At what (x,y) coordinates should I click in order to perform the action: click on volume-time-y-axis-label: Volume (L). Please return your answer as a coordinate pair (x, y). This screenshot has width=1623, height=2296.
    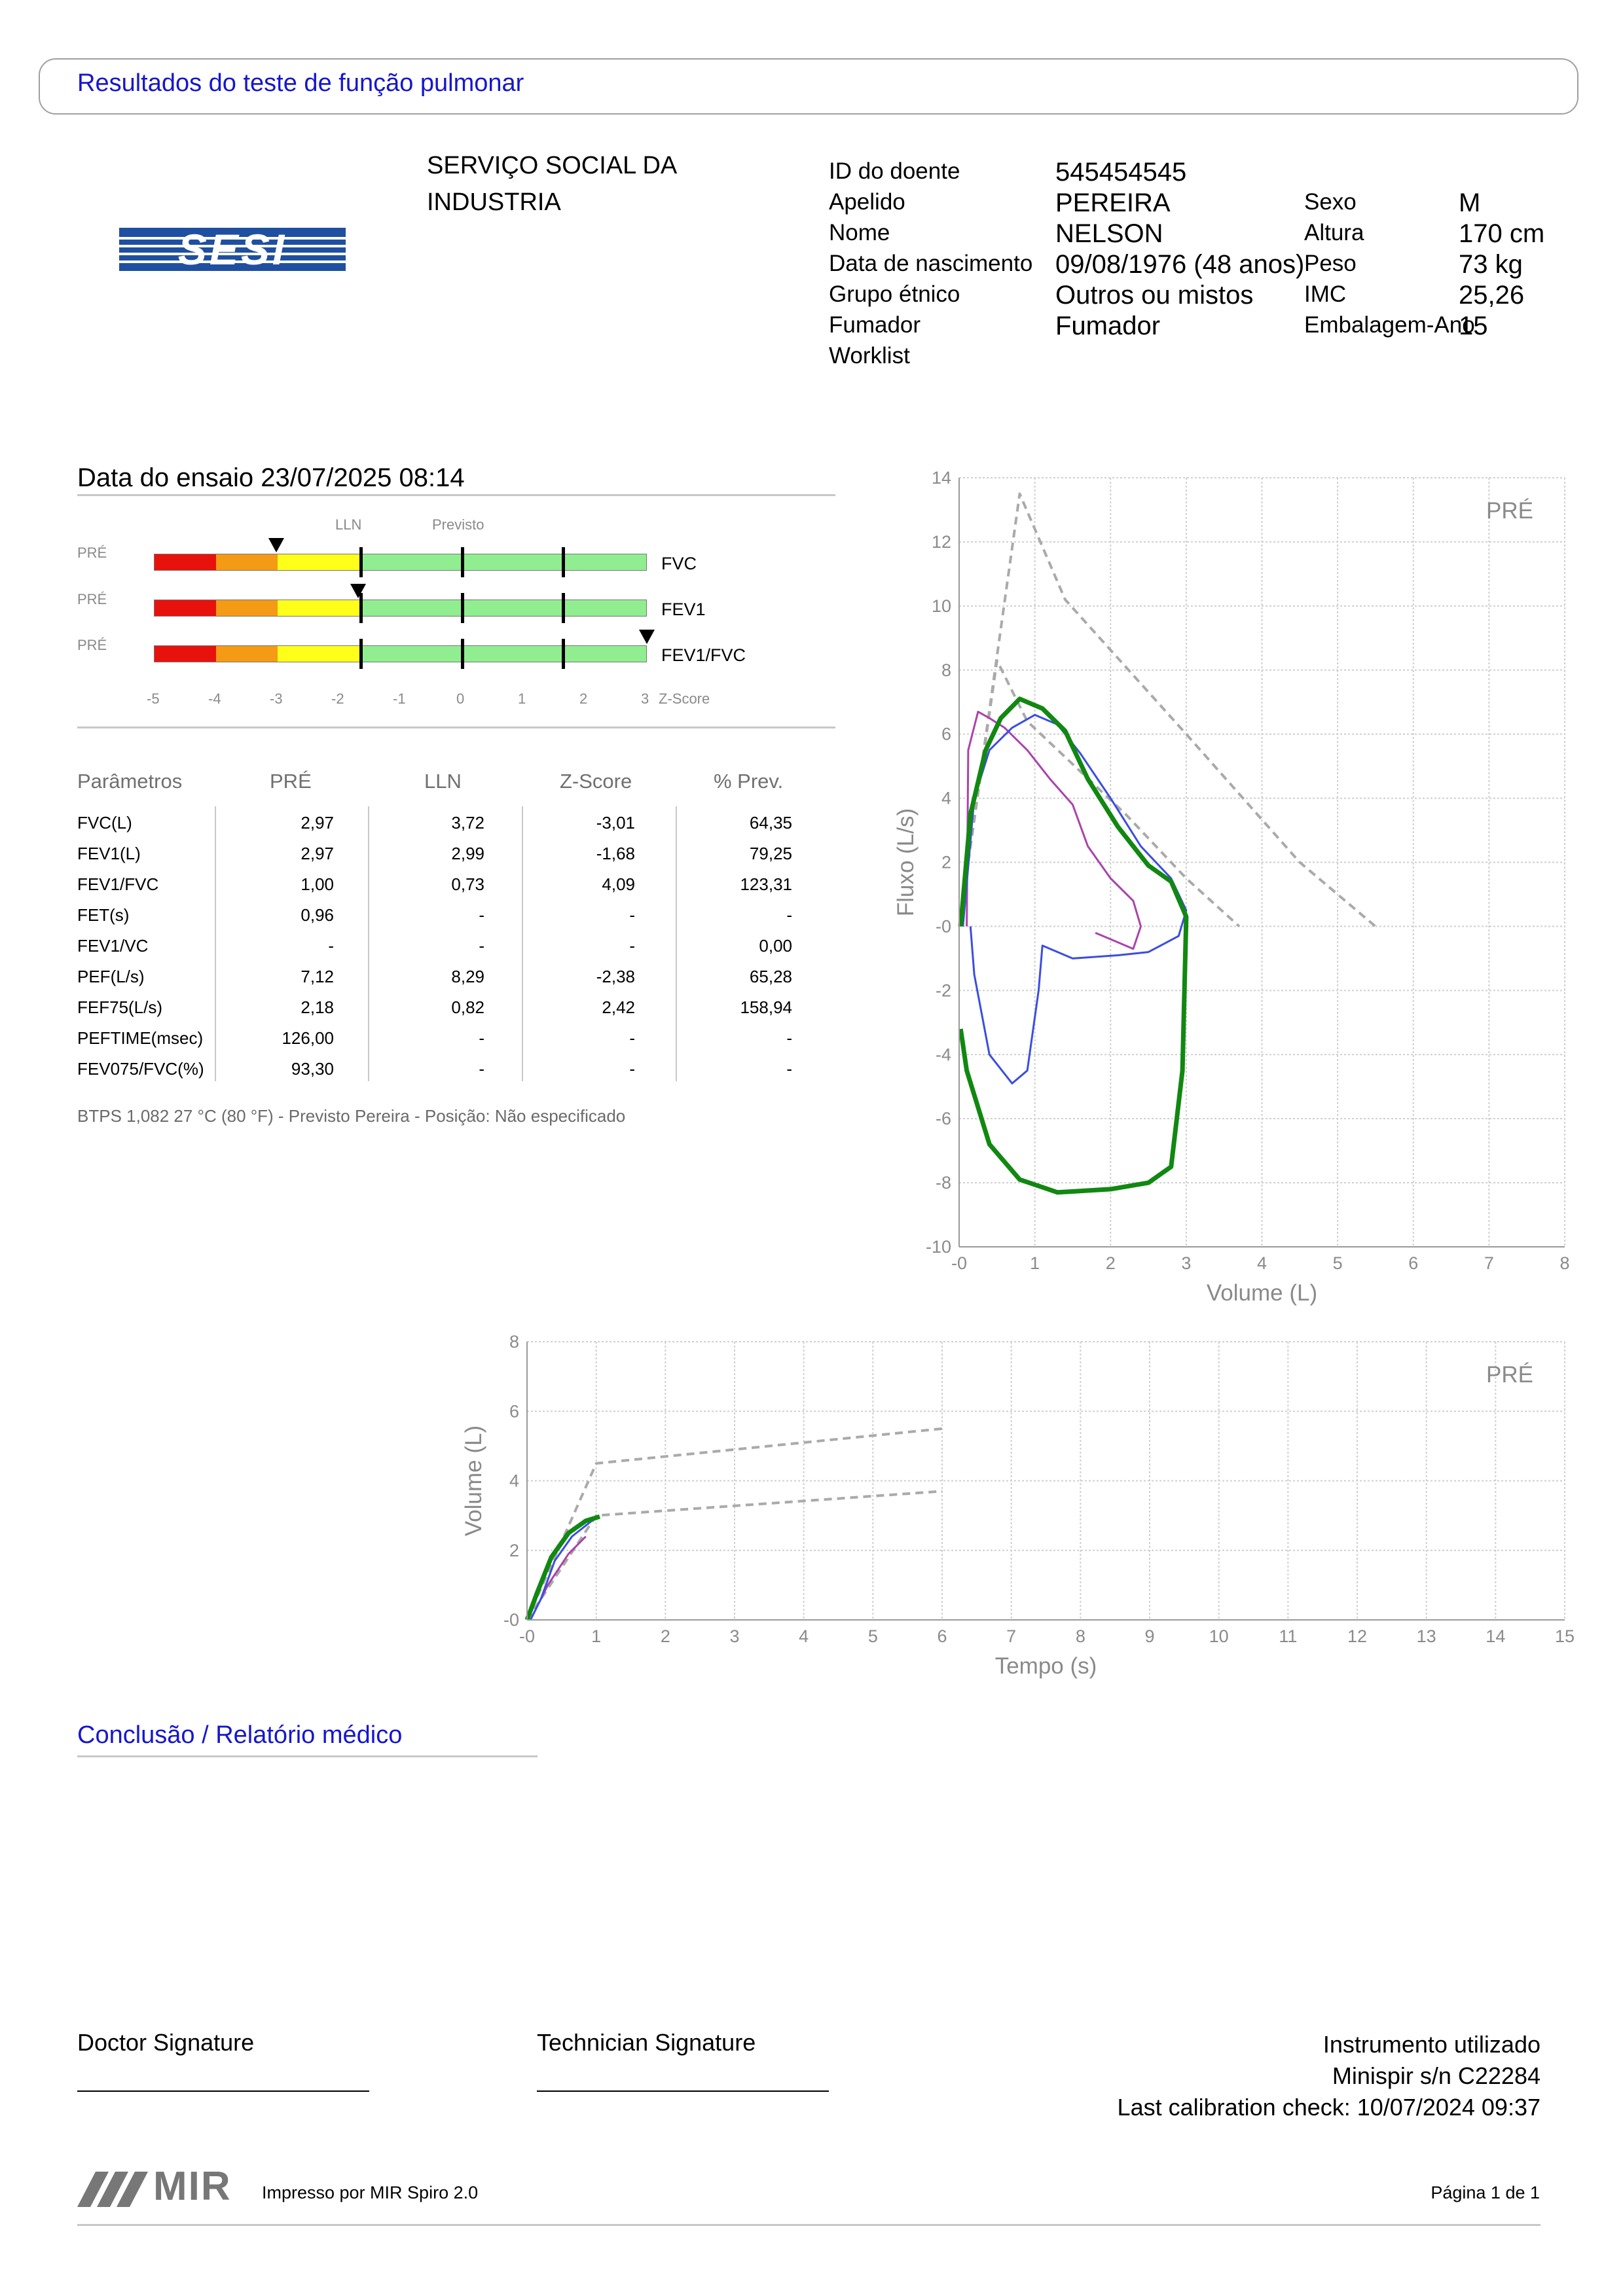
    Looking at the image, I should click on (473, 1481).